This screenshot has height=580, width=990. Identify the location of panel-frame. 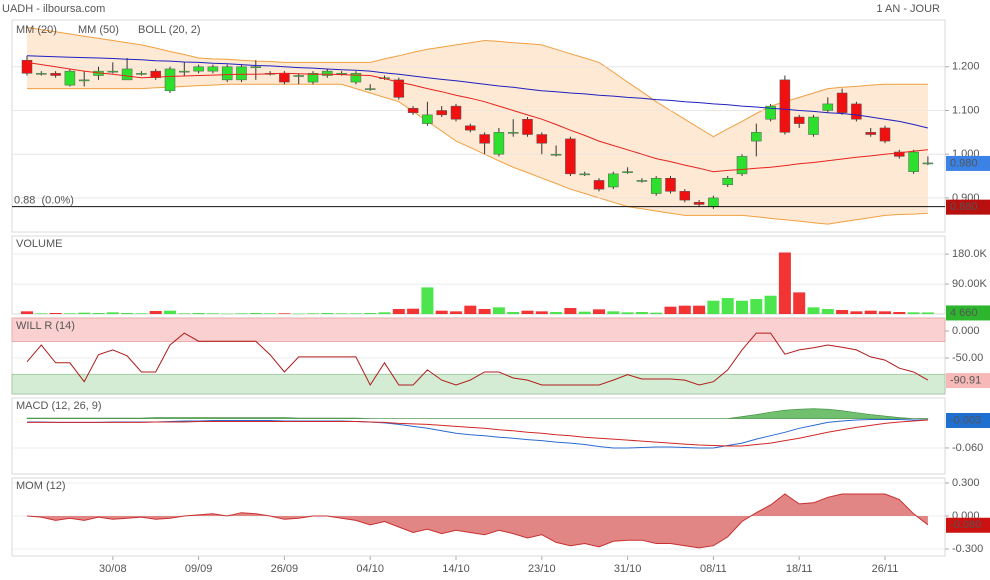
(478, 517).